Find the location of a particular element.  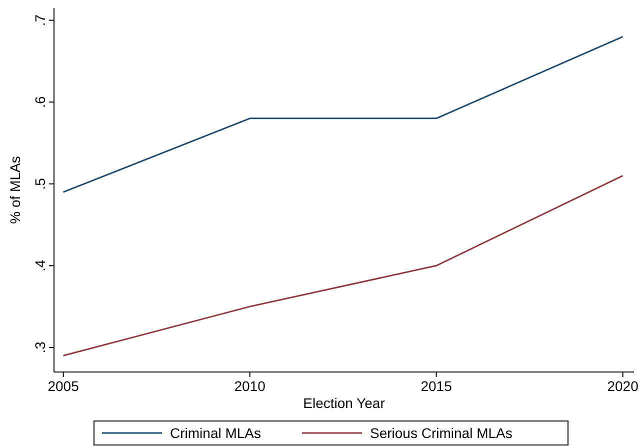

y-tick-label: .3 is located at coordinates (40, 347).